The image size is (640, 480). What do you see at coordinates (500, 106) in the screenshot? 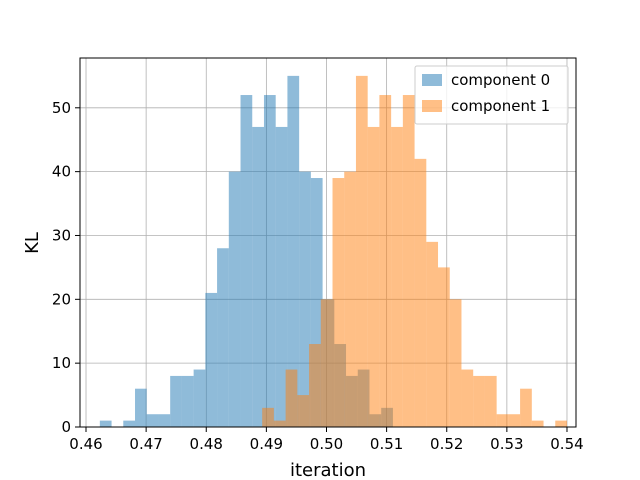
I see `legend-label: component 1` at bounding box center [500, 106].